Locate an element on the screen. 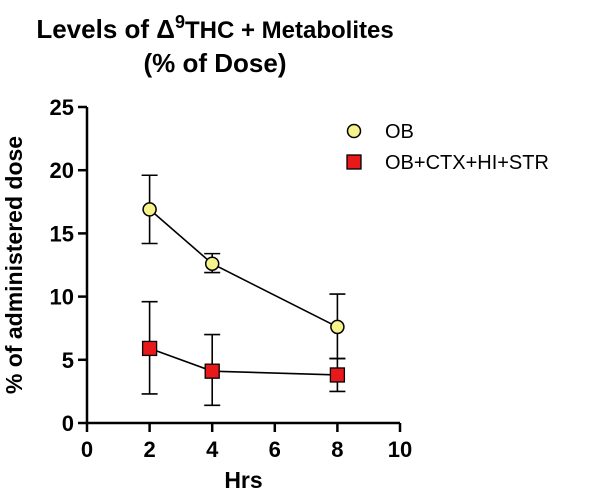 This screenshot has width=595, height=498. y-tick-label: 25 is located at coordinates (62, 107).